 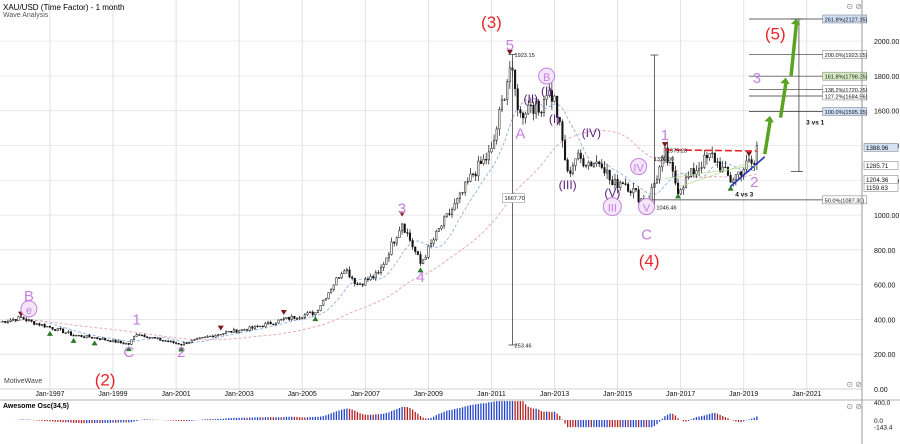 I want to click on price-marker-box, so click(x=881, y=147).